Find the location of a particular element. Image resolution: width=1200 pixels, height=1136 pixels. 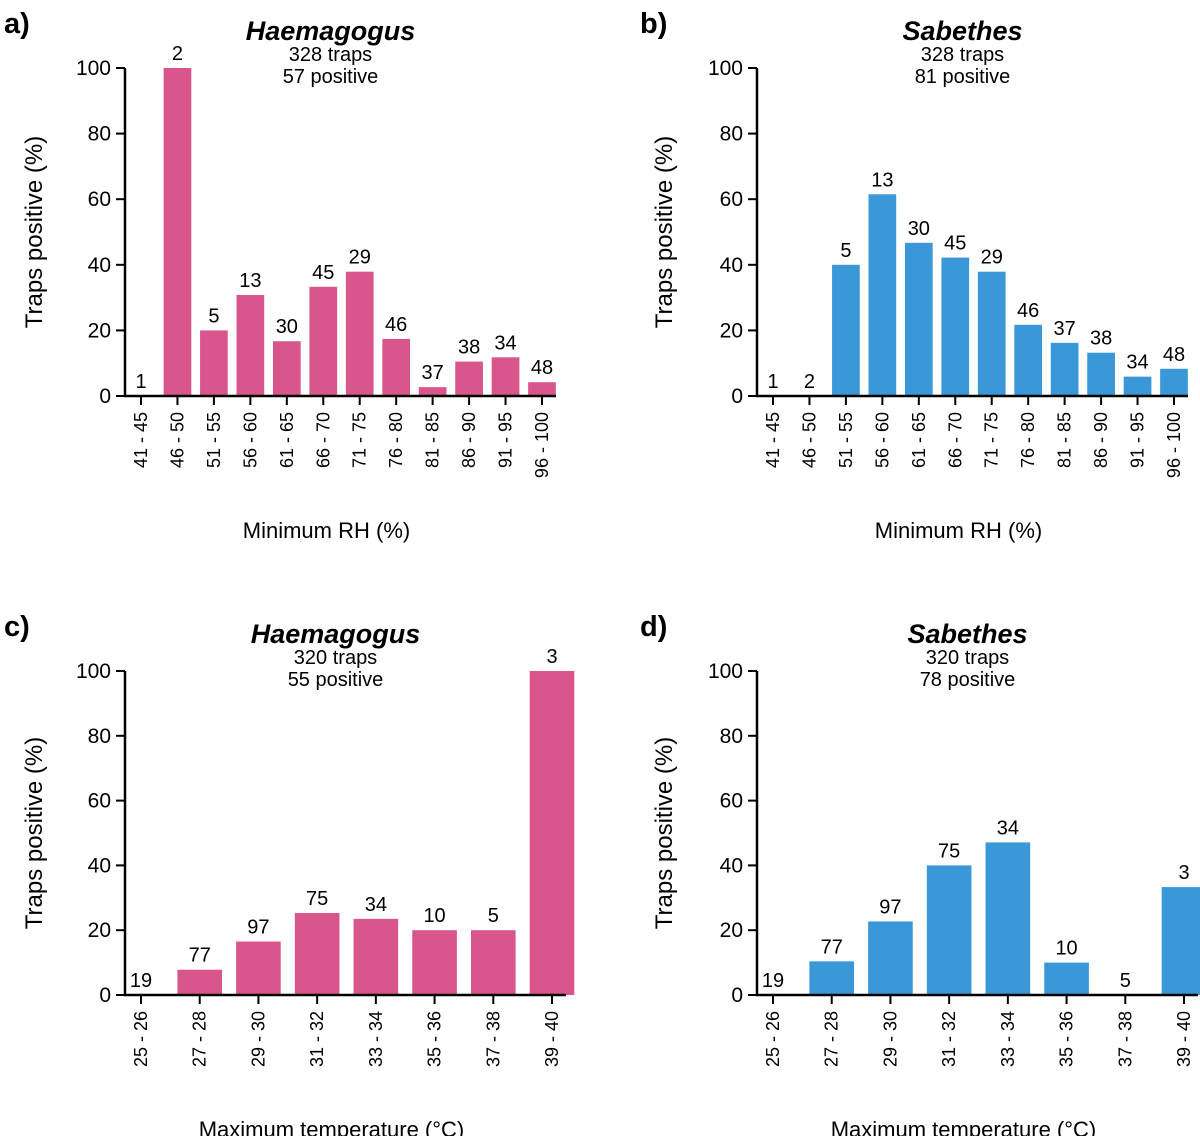

x-tick-label: 31 - 32 is located at coordinates (317, 1039).